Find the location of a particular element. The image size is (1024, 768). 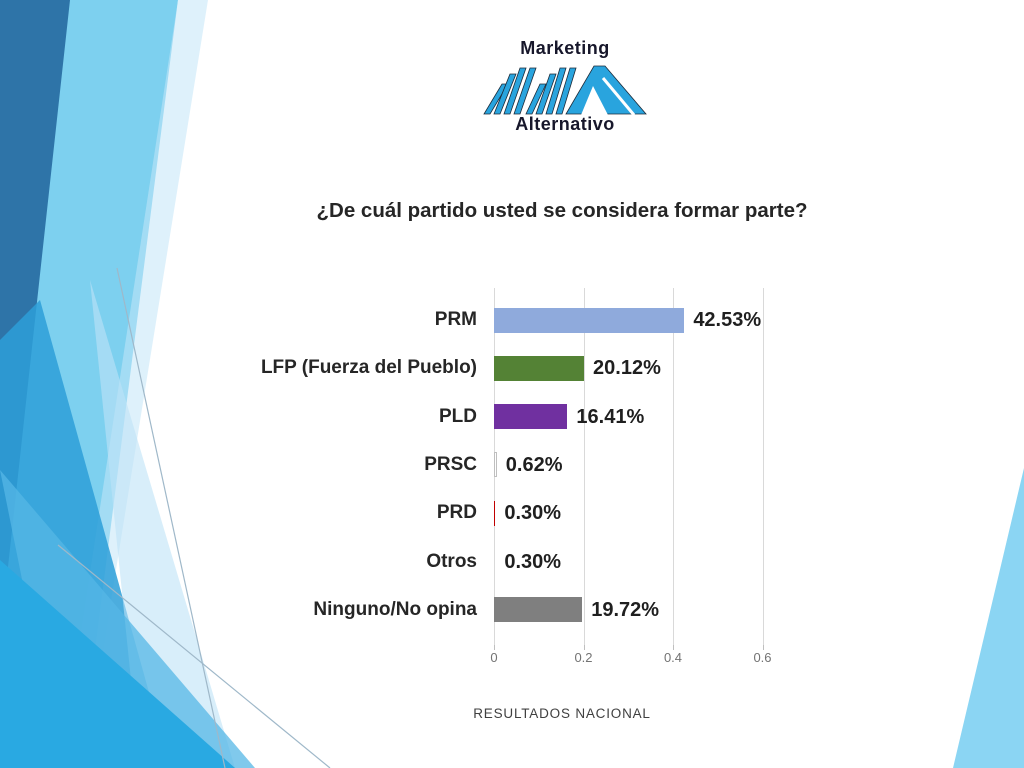

category-label: PRSC is located at coordinates (450, 464).